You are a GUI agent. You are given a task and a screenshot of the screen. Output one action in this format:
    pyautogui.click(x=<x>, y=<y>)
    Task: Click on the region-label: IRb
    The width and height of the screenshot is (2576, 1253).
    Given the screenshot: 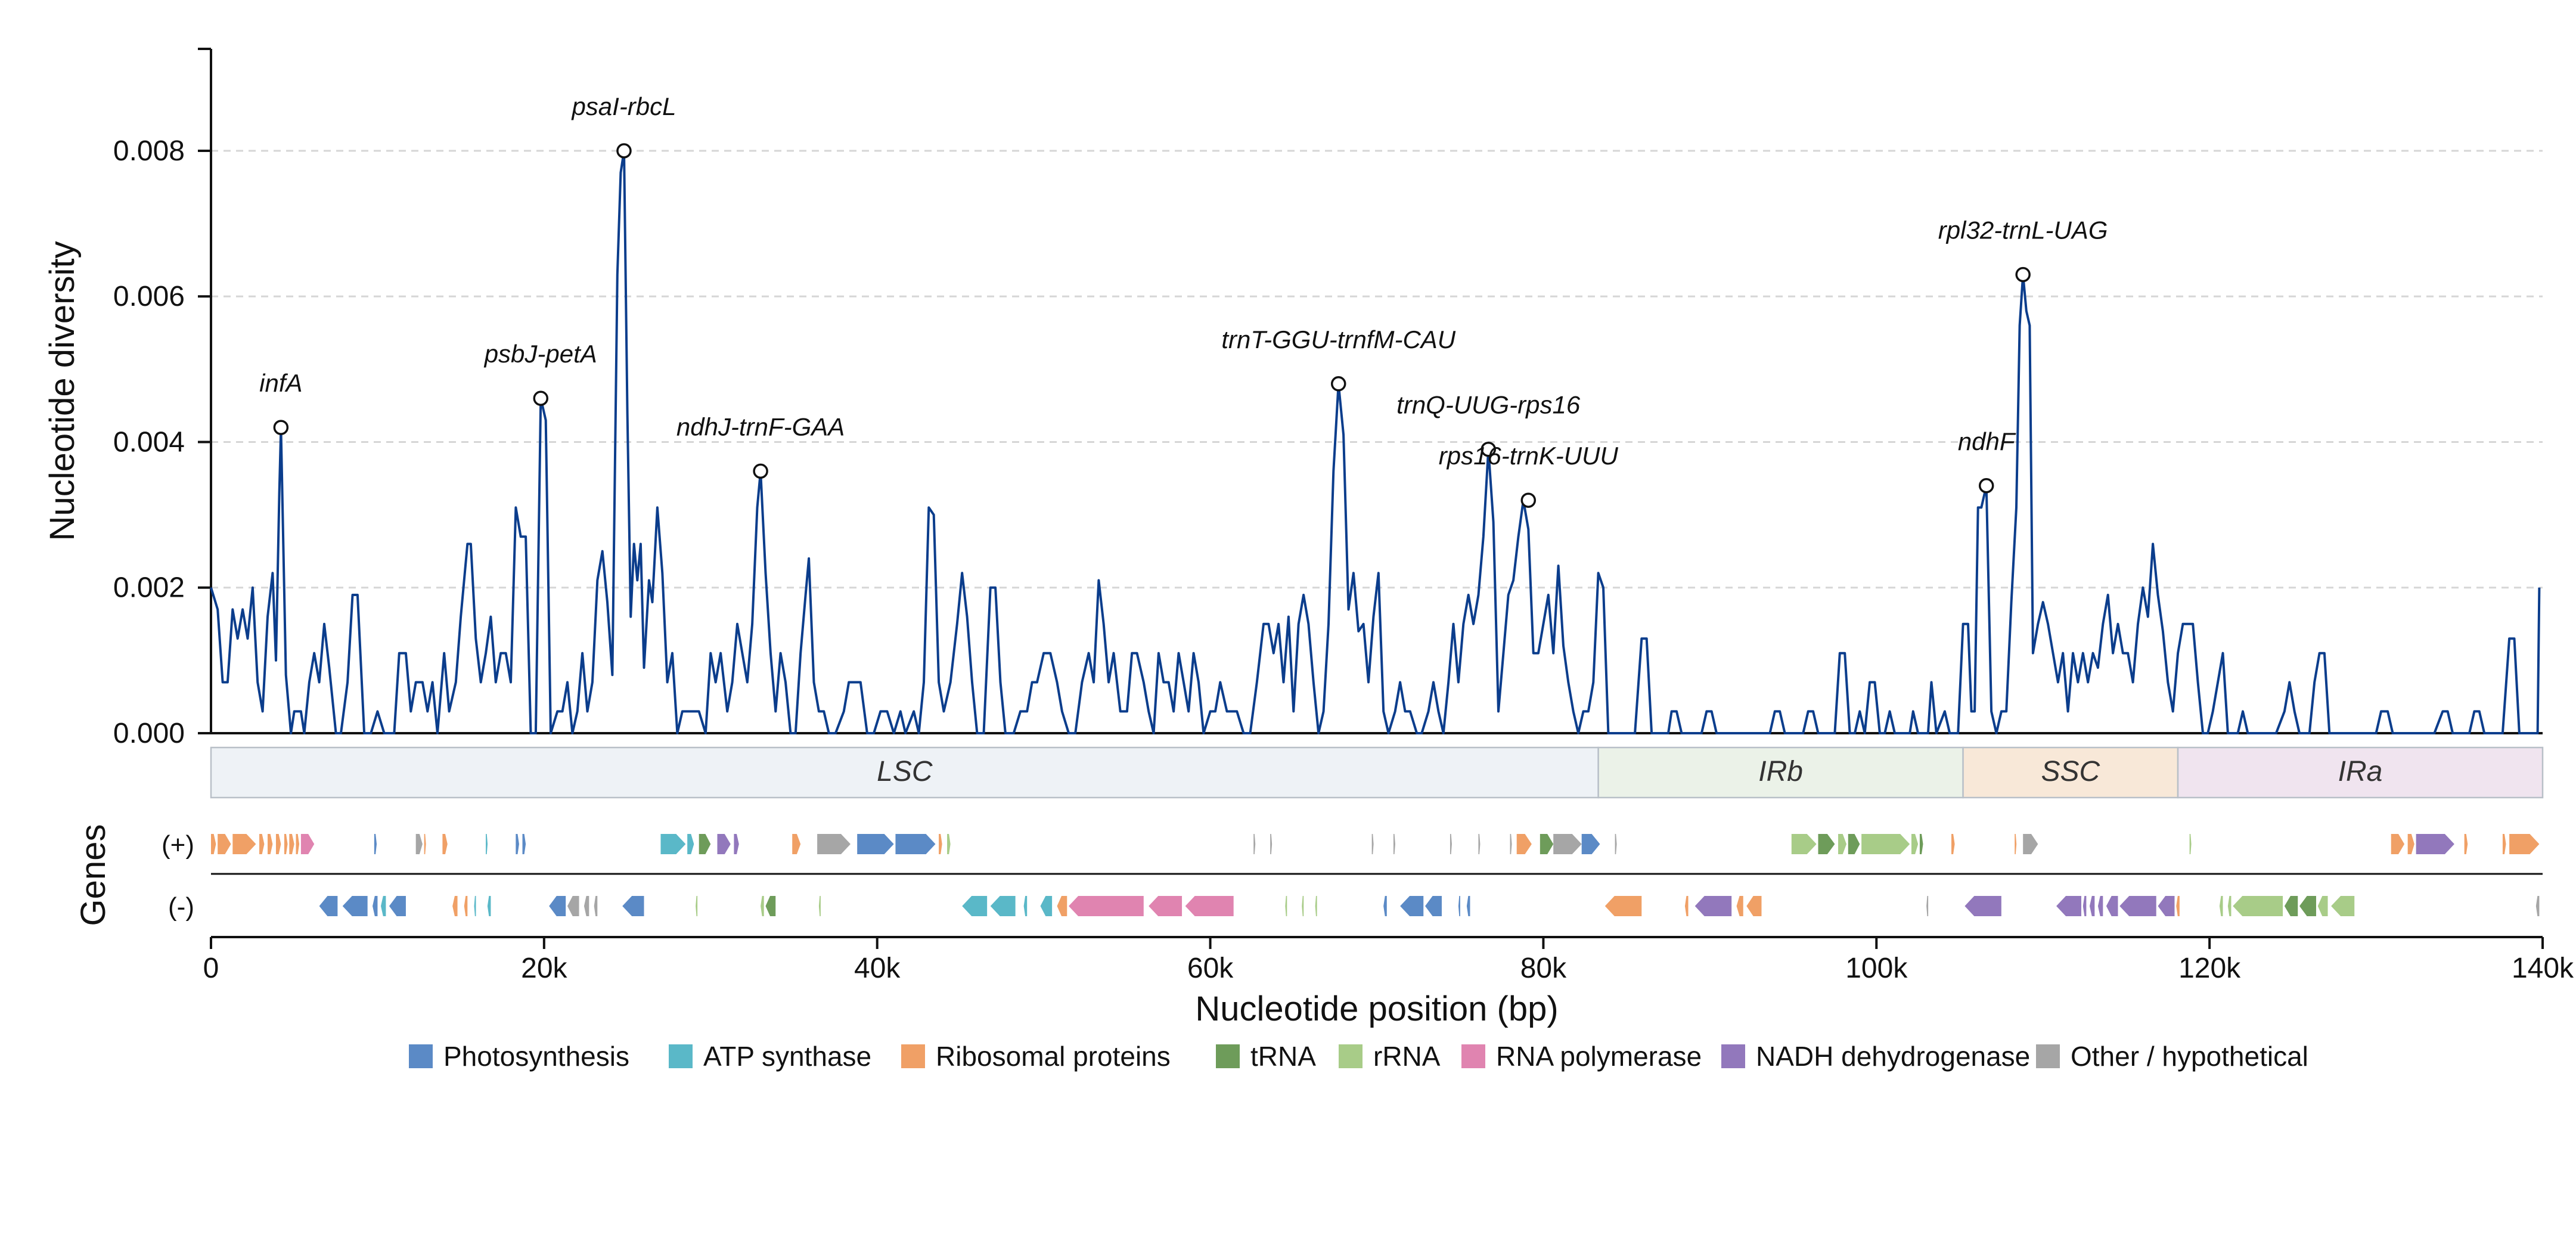 What is the action you would take?
    pyautogui.click(x=1781, y=771)
    